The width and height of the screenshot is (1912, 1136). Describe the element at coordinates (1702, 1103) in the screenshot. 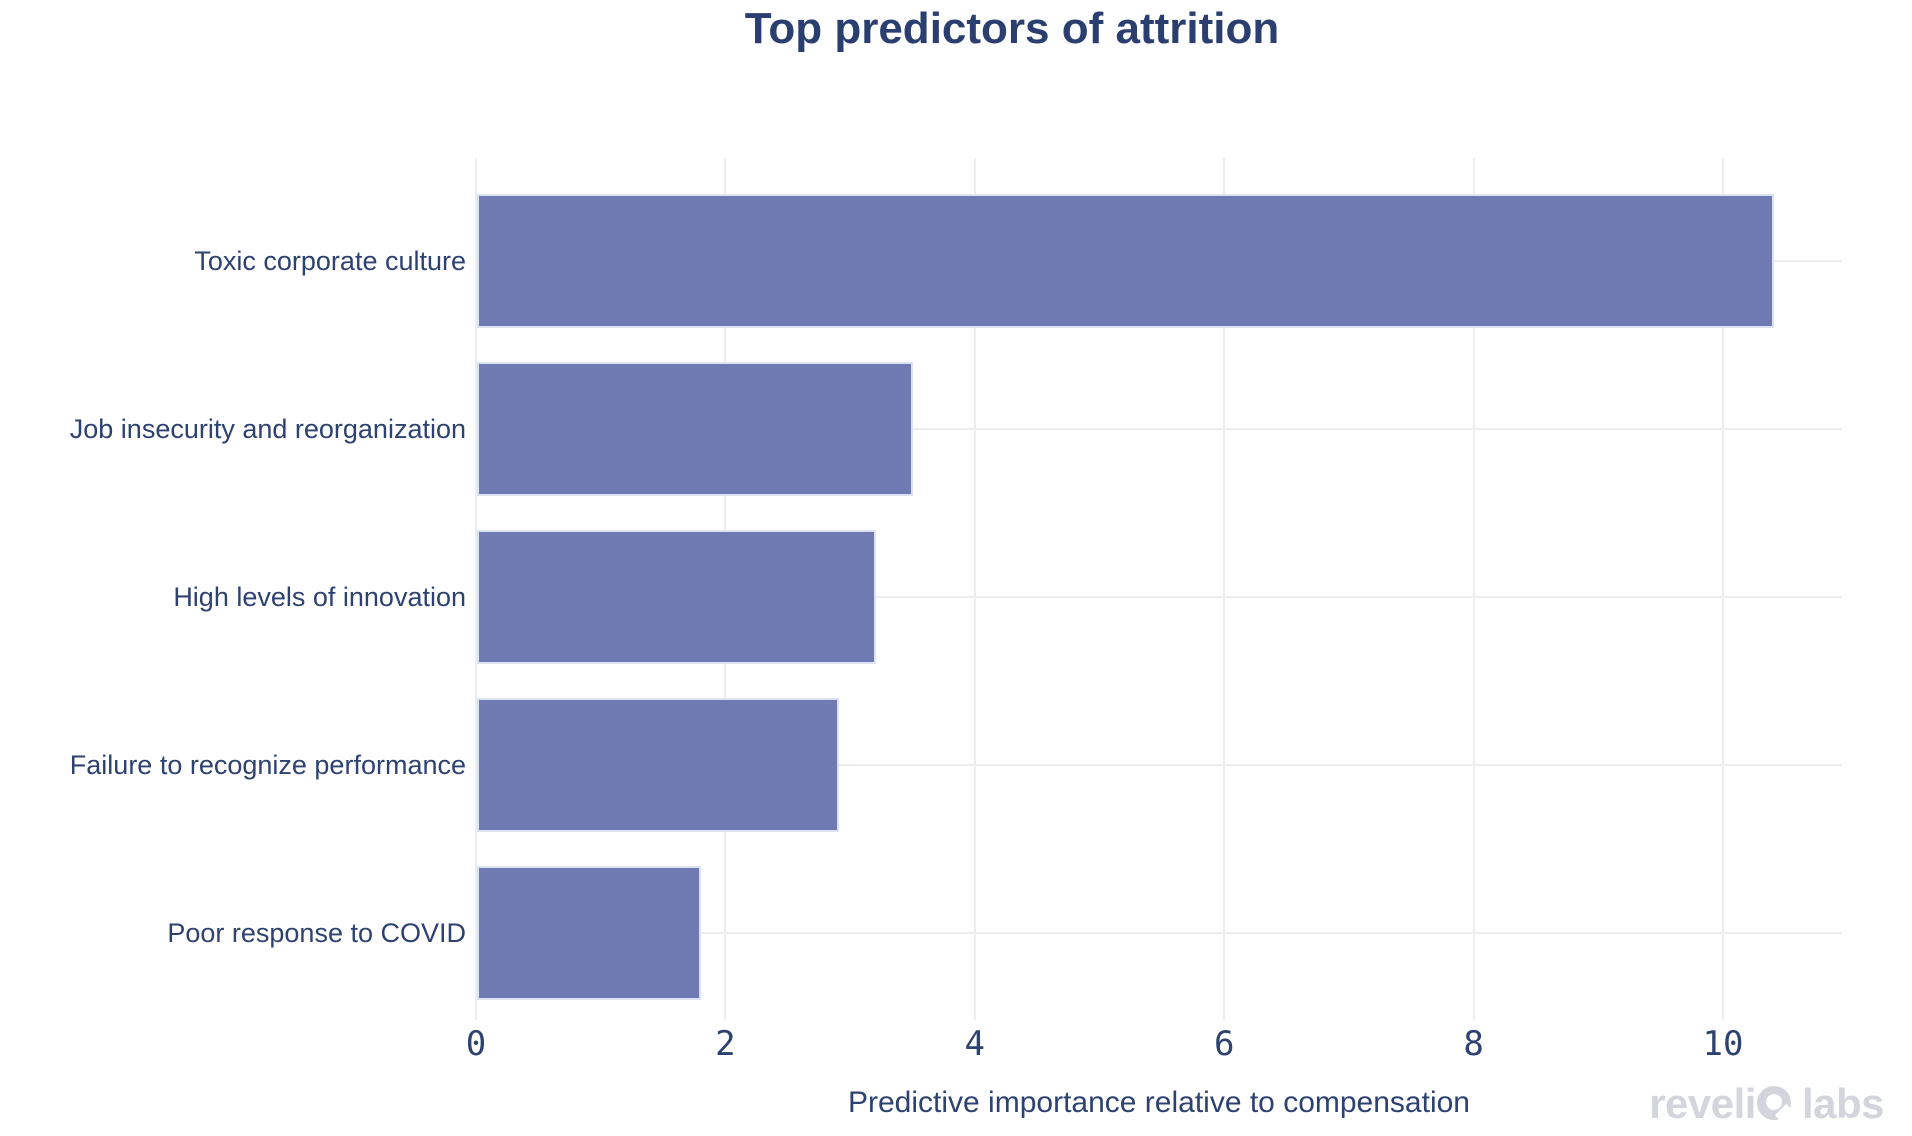

I see `logo-text-revelio: reveli` at that location.